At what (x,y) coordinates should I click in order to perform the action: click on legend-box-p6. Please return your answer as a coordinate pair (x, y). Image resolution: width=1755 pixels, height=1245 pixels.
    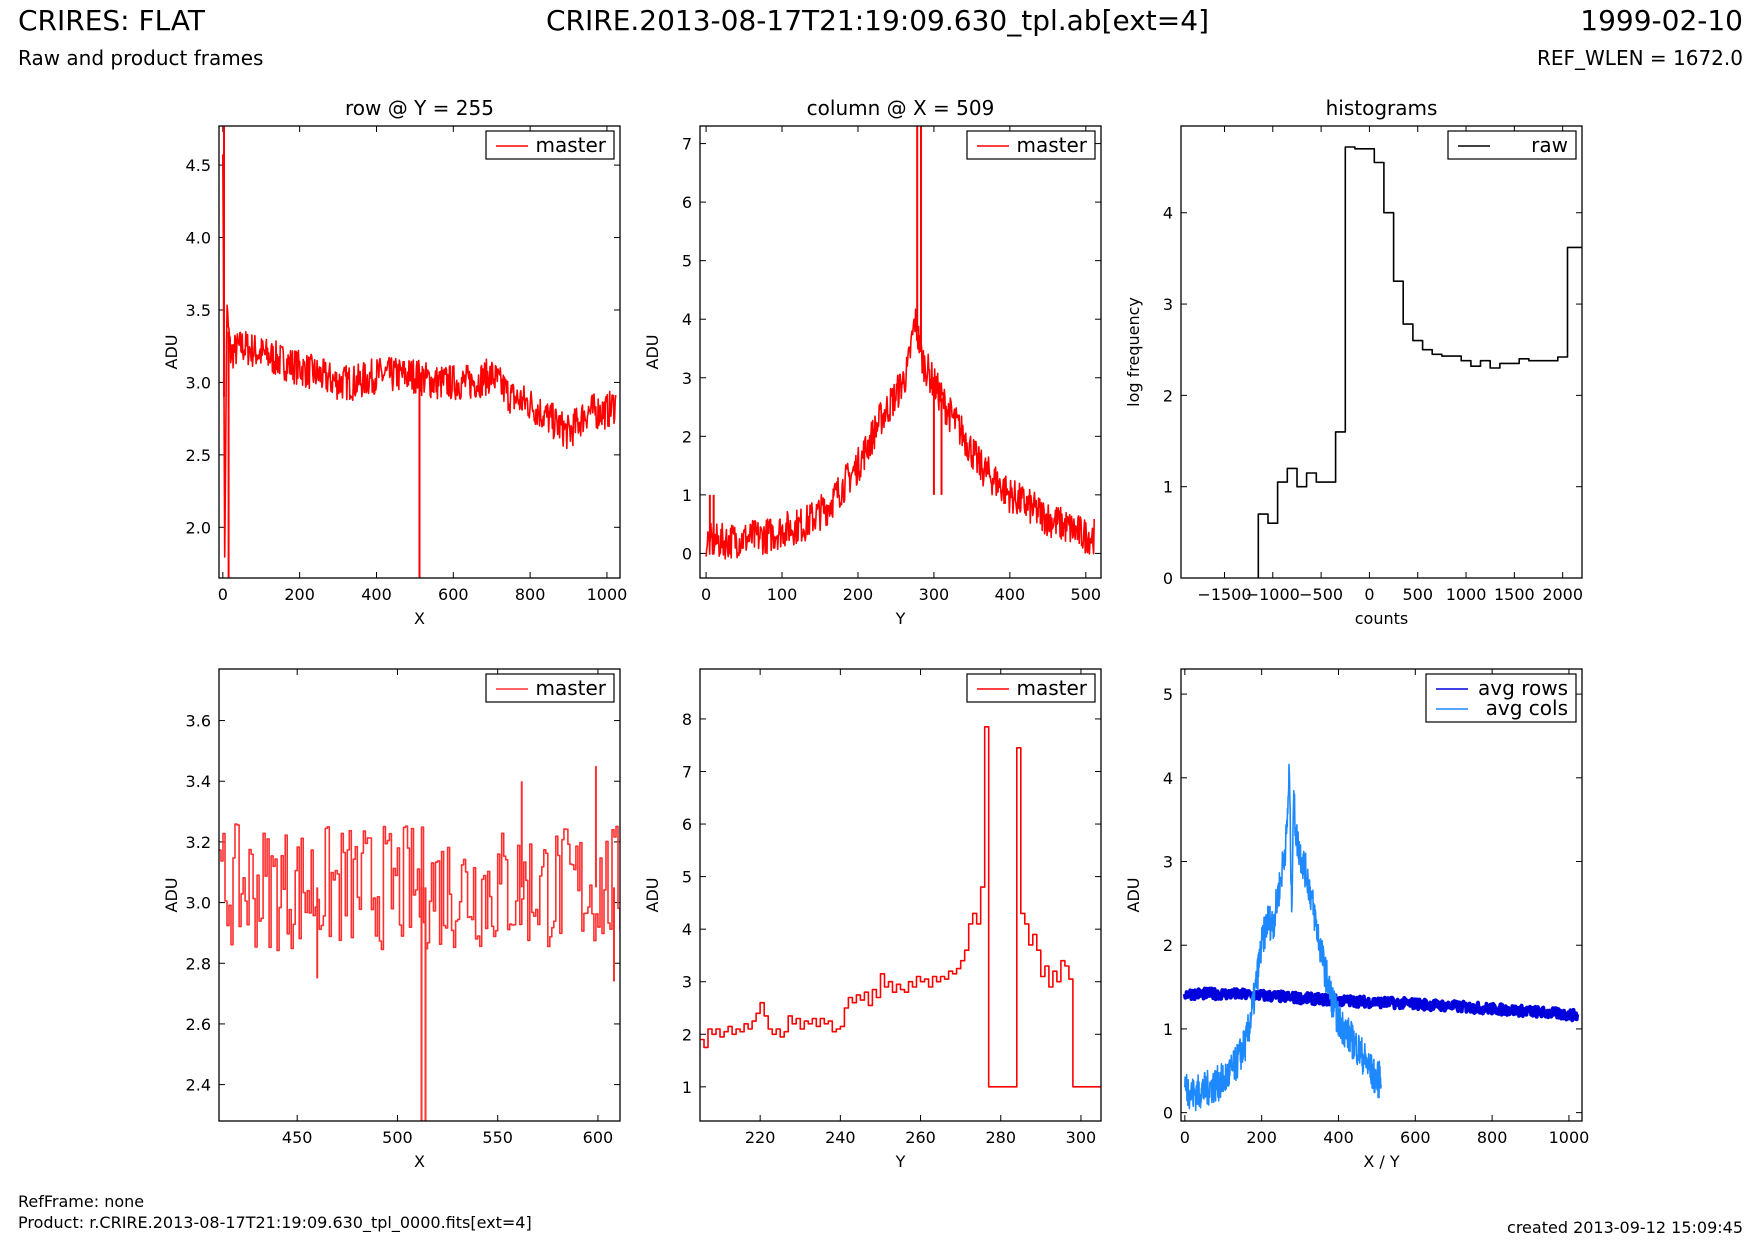
    Looking at the image, I should click on (1501, 698).